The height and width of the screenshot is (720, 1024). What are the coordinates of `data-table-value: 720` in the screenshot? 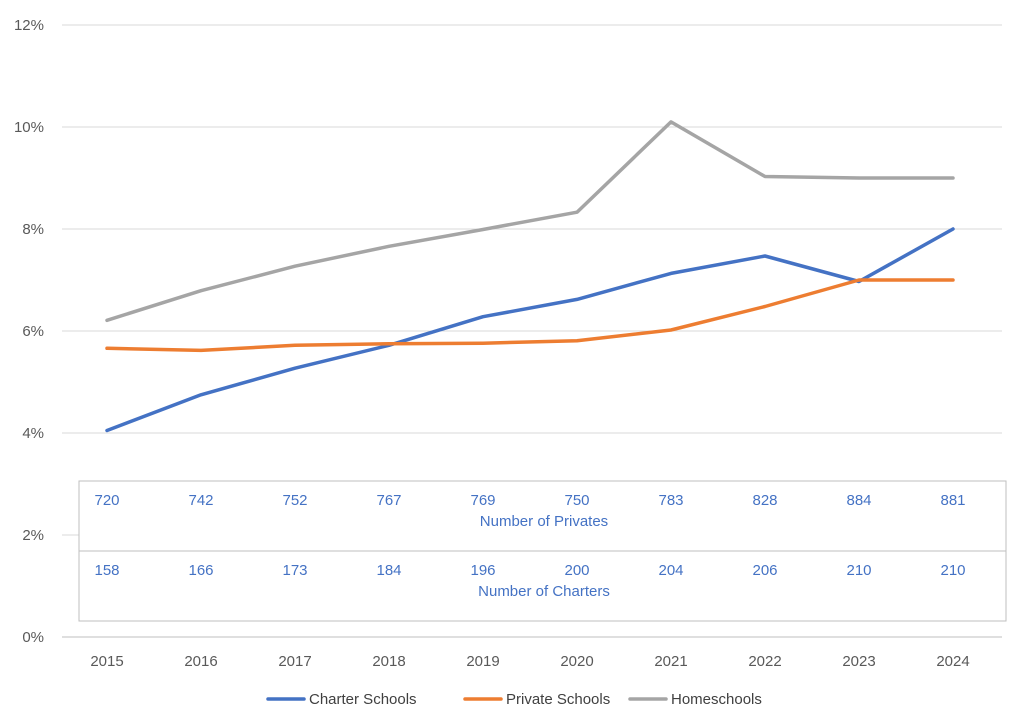 It's located at (106, 500).